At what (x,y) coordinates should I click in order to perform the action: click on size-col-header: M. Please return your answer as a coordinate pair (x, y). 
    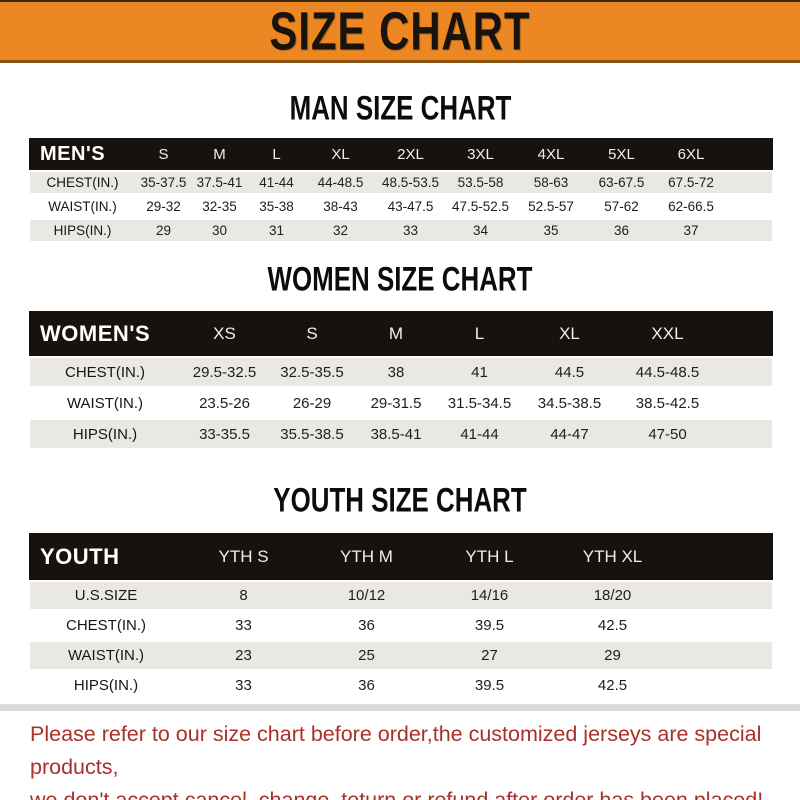
    Looking at the image, I should click on (219, 154).